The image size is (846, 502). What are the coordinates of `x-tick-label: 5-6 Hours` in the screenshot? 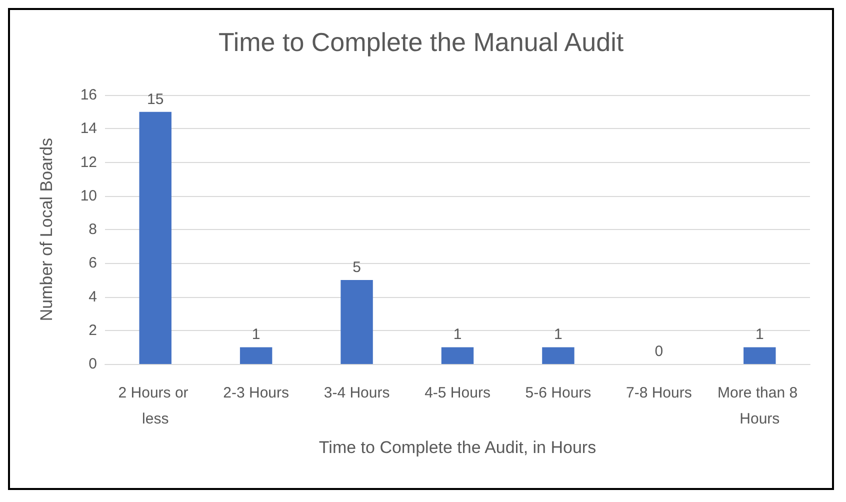 It's located at (558, 393).